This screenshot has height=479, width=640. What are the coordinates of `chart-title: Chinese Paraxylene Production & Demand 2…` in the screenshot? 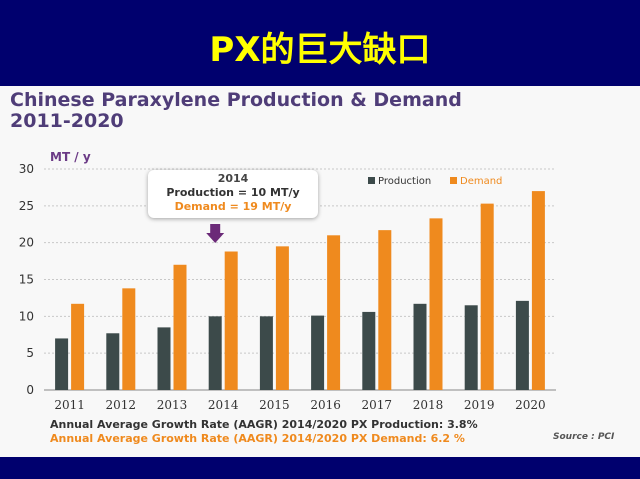 It's located at (236, 111).